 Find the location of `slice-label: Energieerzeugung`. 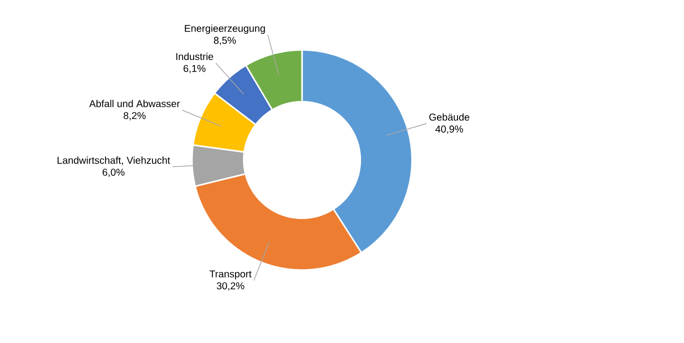

slice-label: Energieerzeugung is located at coordinates (224, 29).